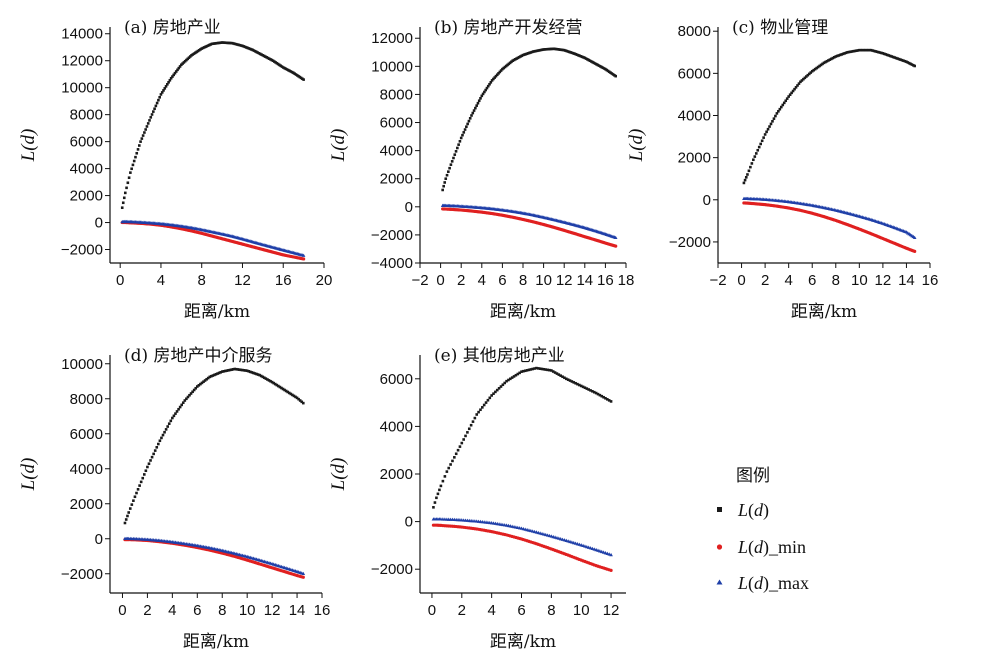 This screenshot has width=1000, height=662. I want to click on legend-item-ld: L(d), so click(743, 510).